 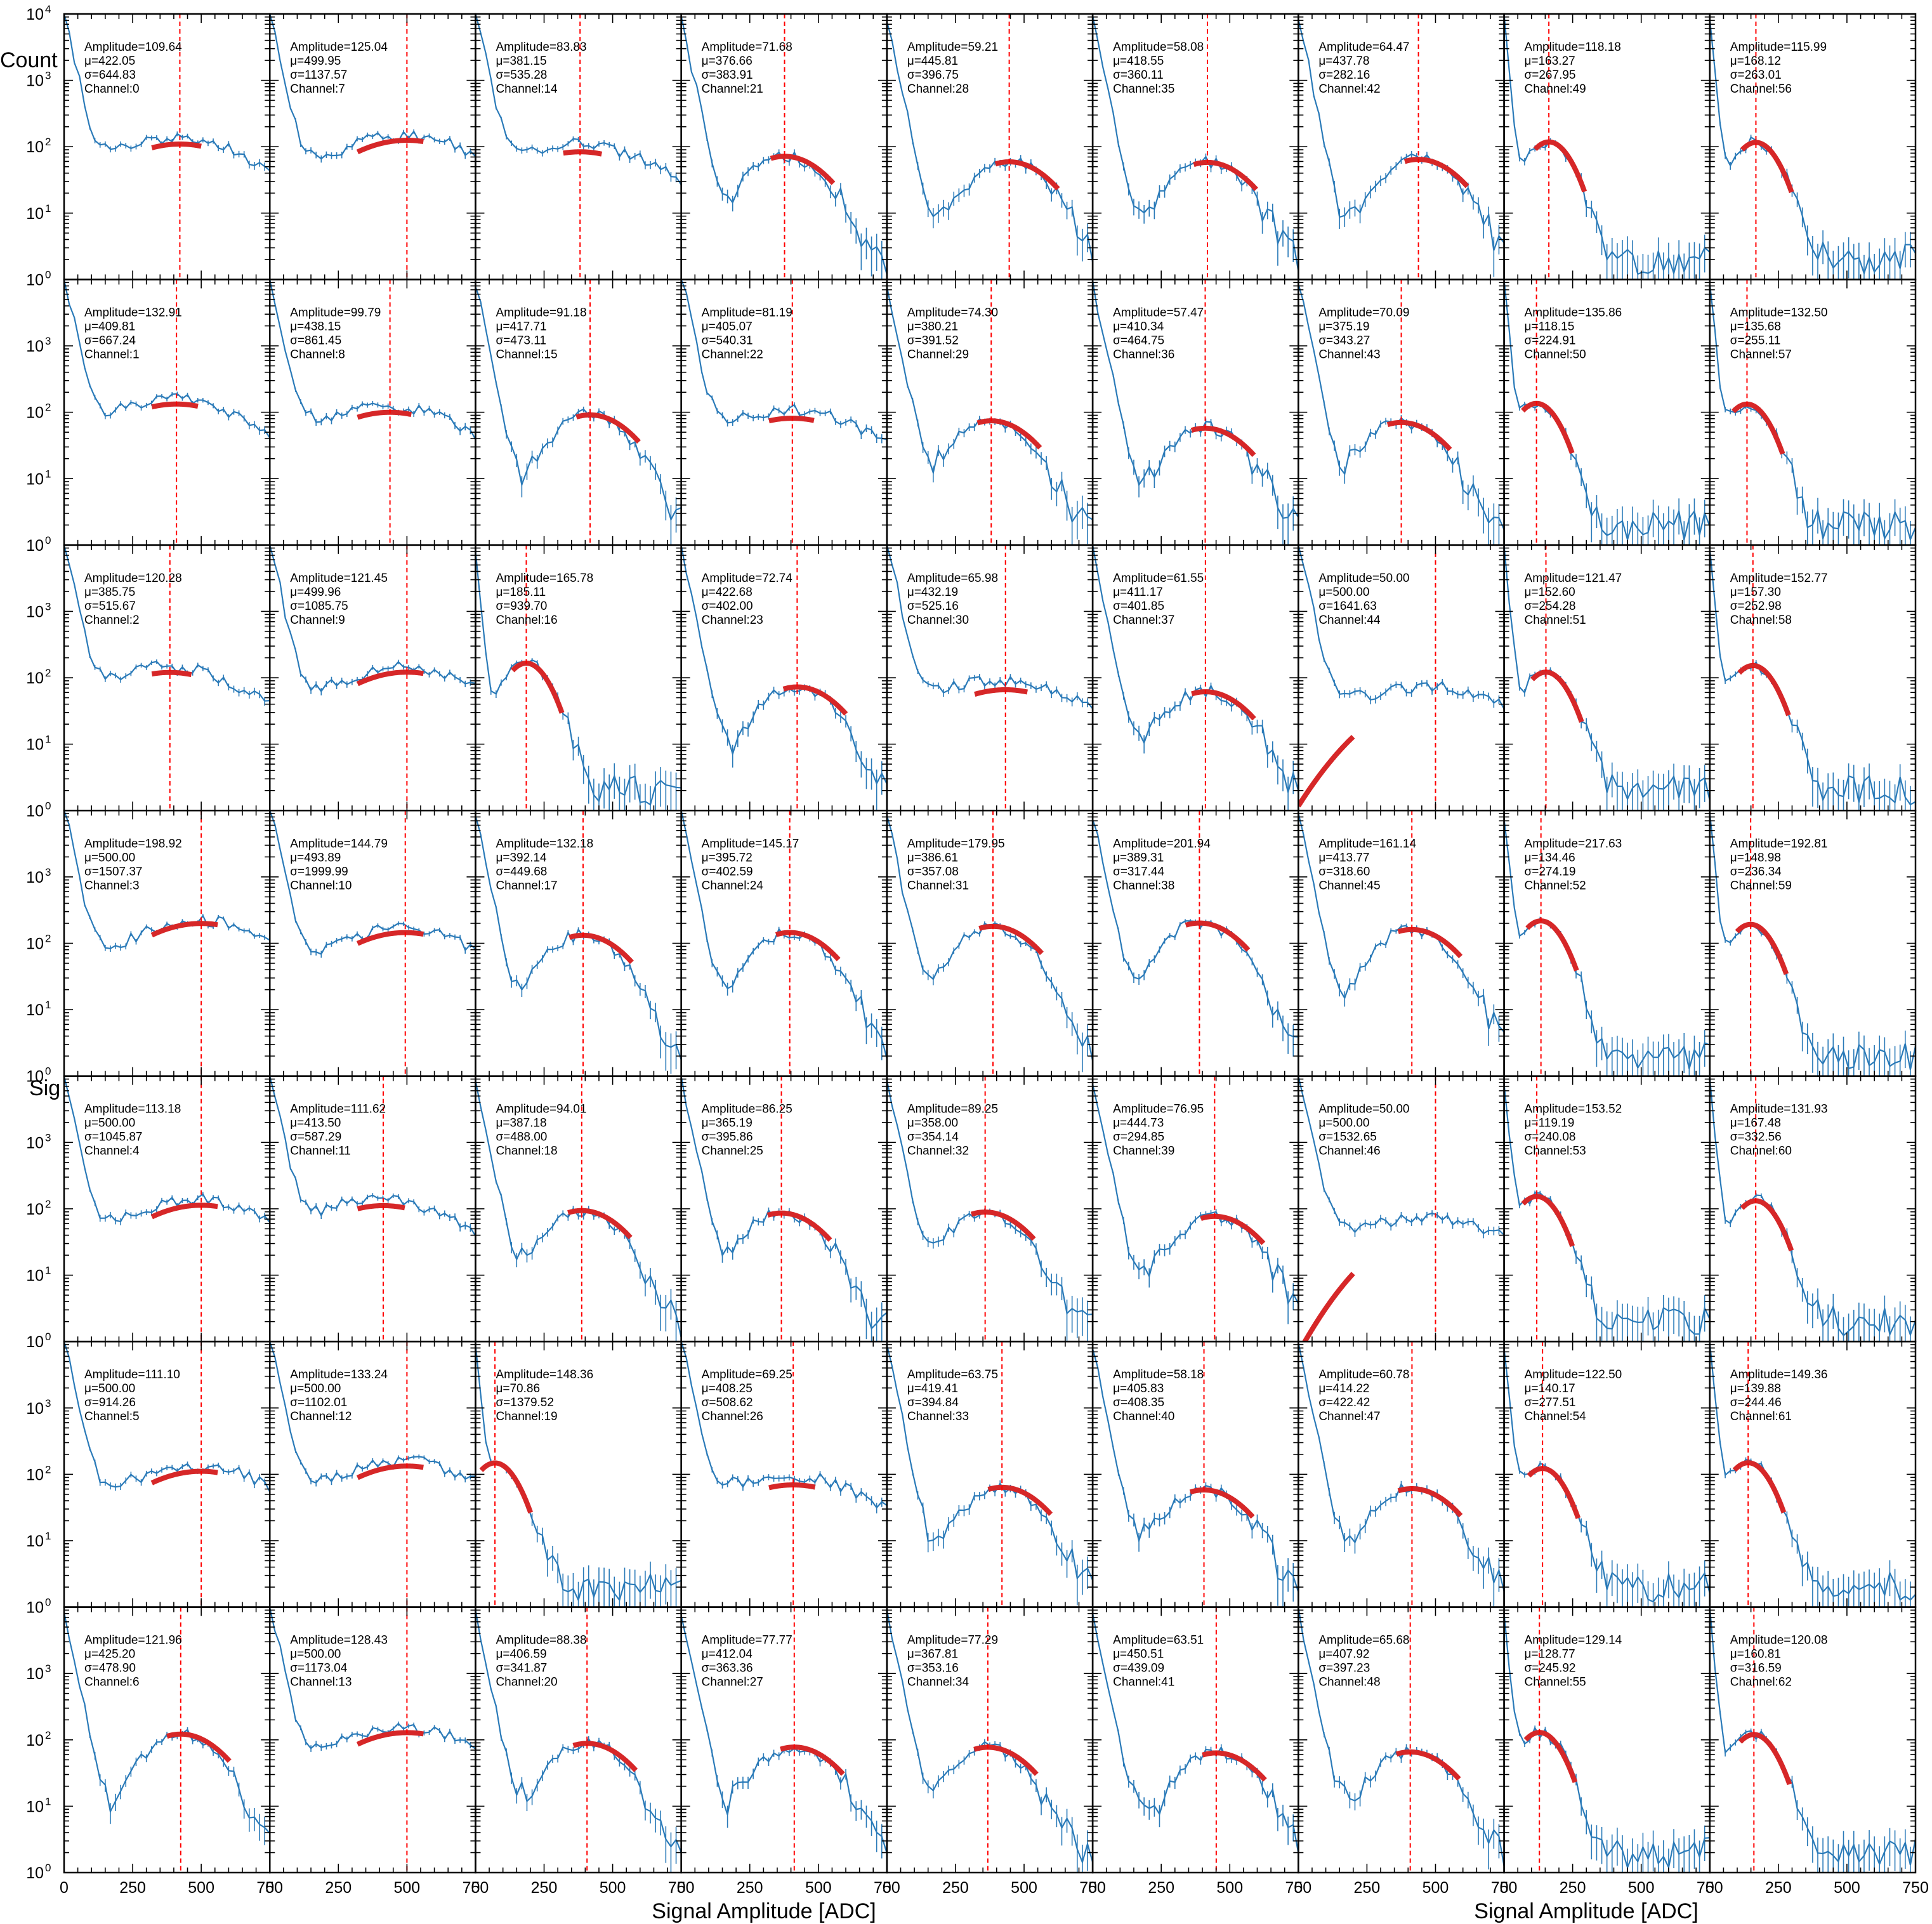 I want to click on amplitude-label: Amplitude=132.18, so click(x=544, y=843).